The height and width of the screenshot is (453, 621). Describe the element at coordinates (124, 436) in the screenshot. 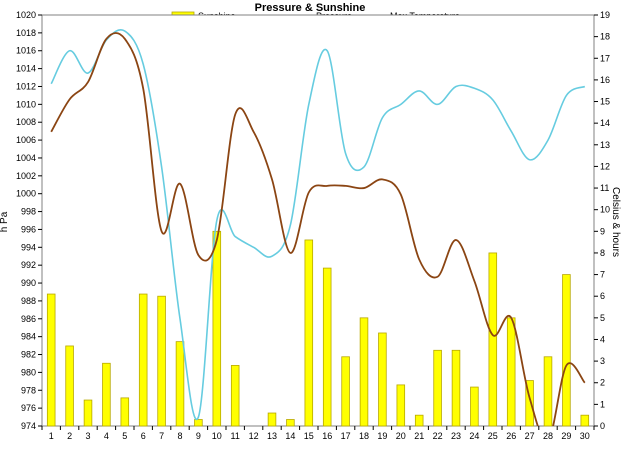

I see `x-tick-label: 5` at that location.